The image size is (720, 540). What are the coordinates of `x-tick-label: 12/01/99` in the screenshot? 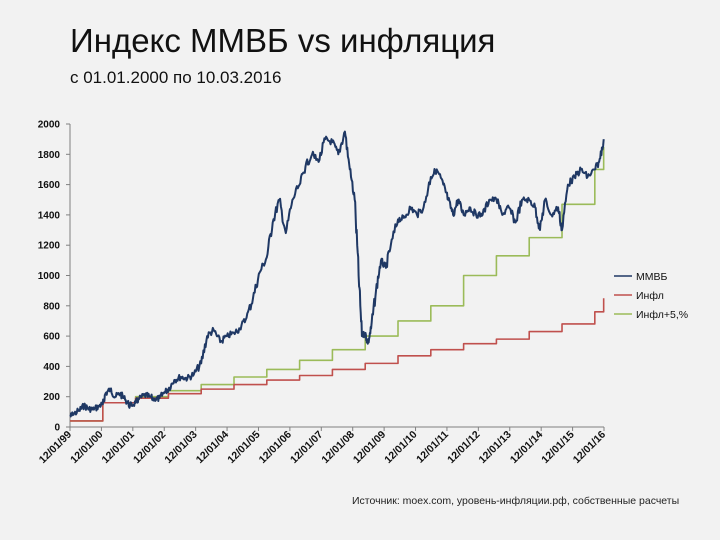 It's located at (55, 447).